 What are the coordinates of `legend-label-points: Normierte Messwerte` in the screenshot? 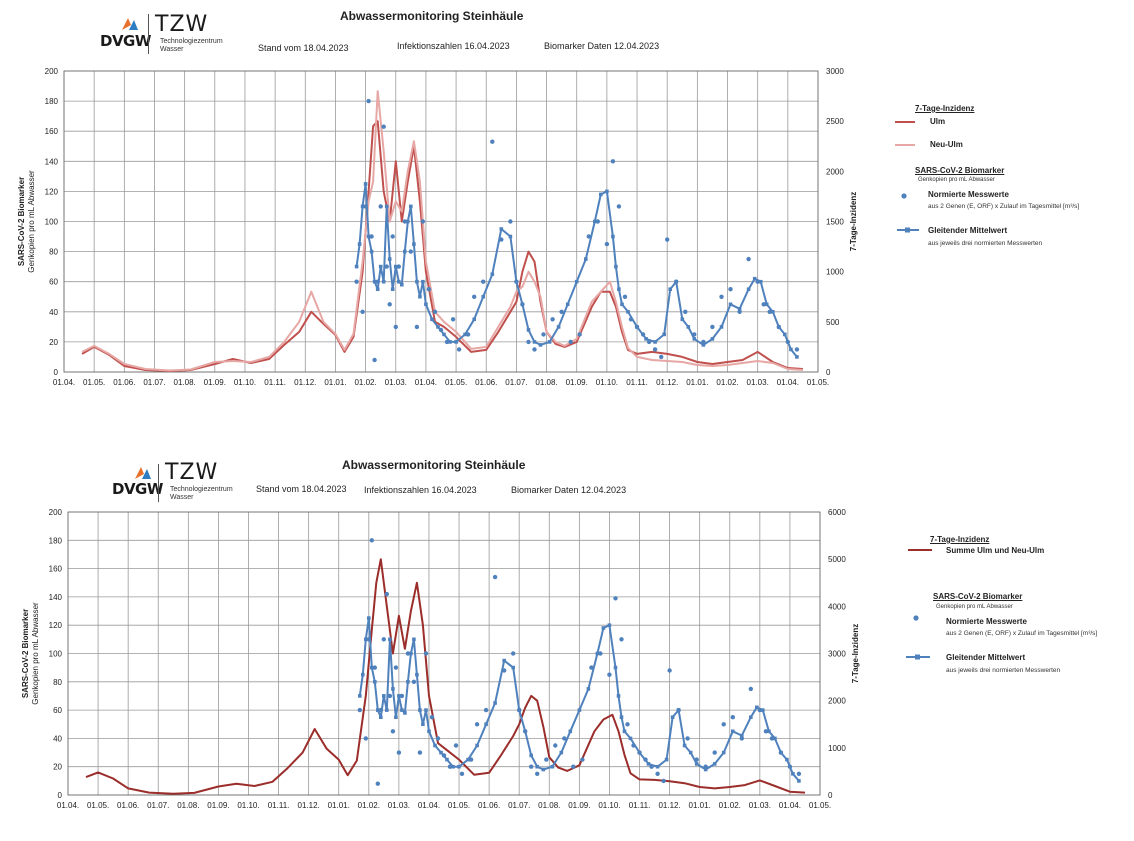 It's located at (986, 621).